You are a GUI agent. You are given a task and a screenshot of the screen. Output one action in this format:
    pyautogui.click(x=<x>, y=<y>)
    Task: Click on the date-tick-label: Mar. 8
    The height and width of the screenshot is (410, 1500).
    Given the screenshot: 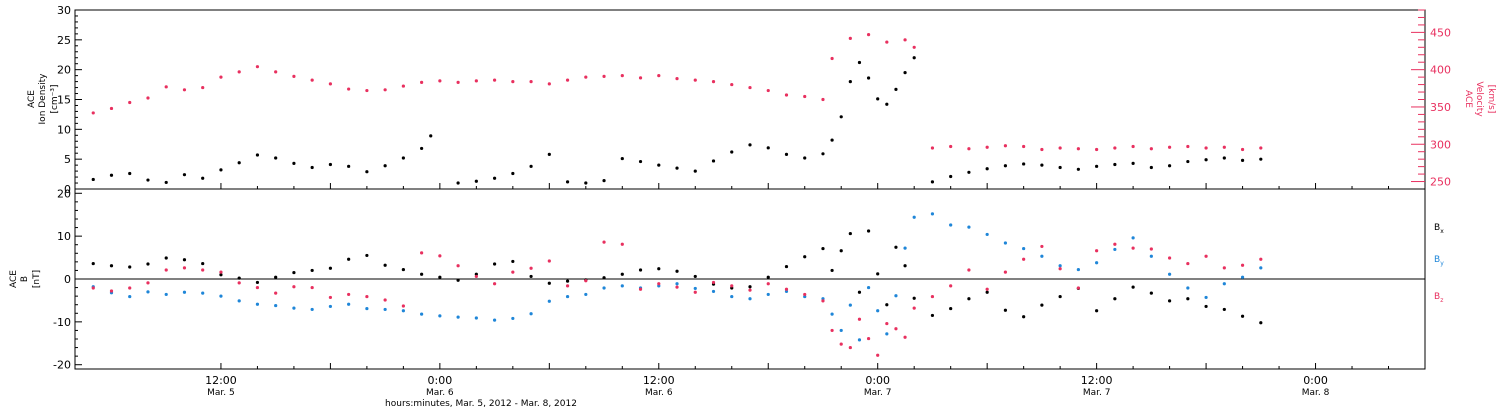 What is the action you would take?
    pyautogui.click(x=1316, y=393)
    